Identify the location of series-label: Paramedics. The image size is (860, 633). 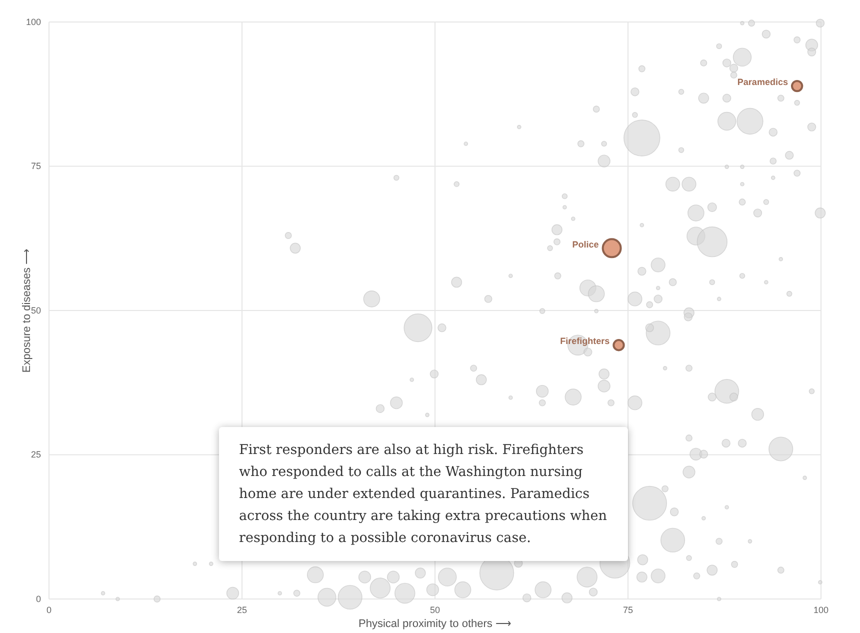
(762, 82).